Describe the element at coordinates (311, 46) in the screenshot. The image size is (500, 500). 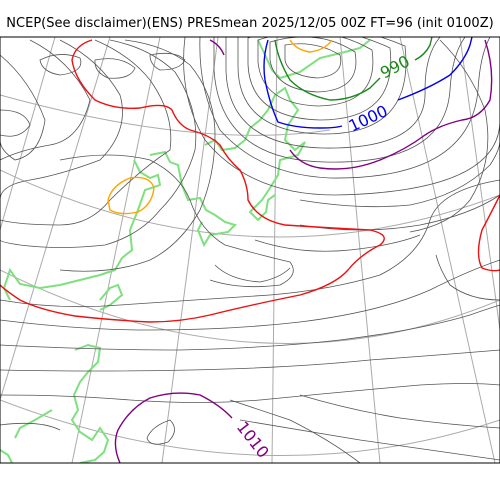
I see `isobar-low-orange` at that location.